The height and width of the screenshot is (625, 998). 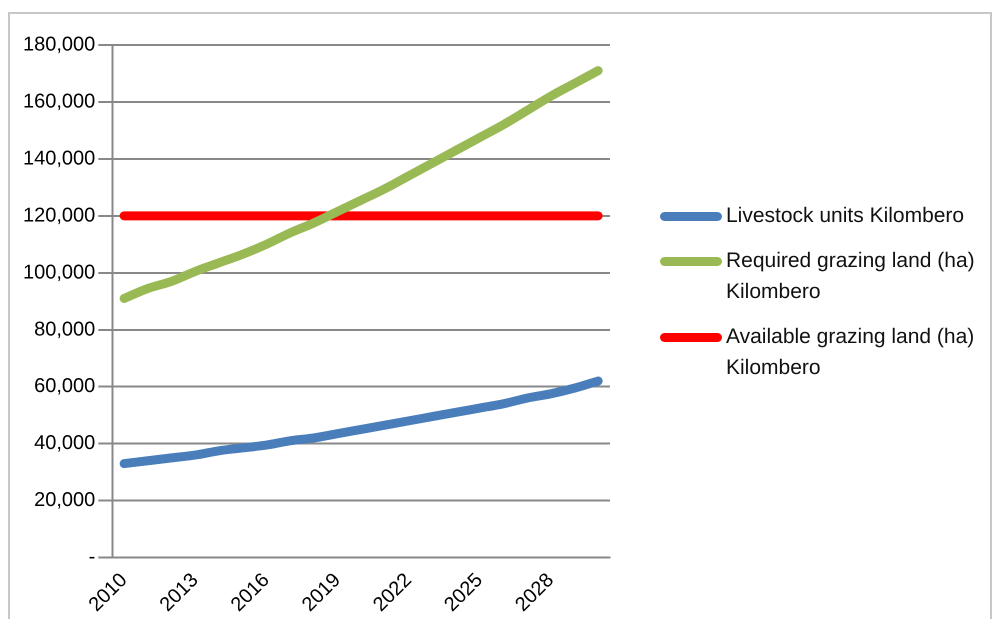 I want to click on y-tick-label: 140,000, so click(x=59, y=158).